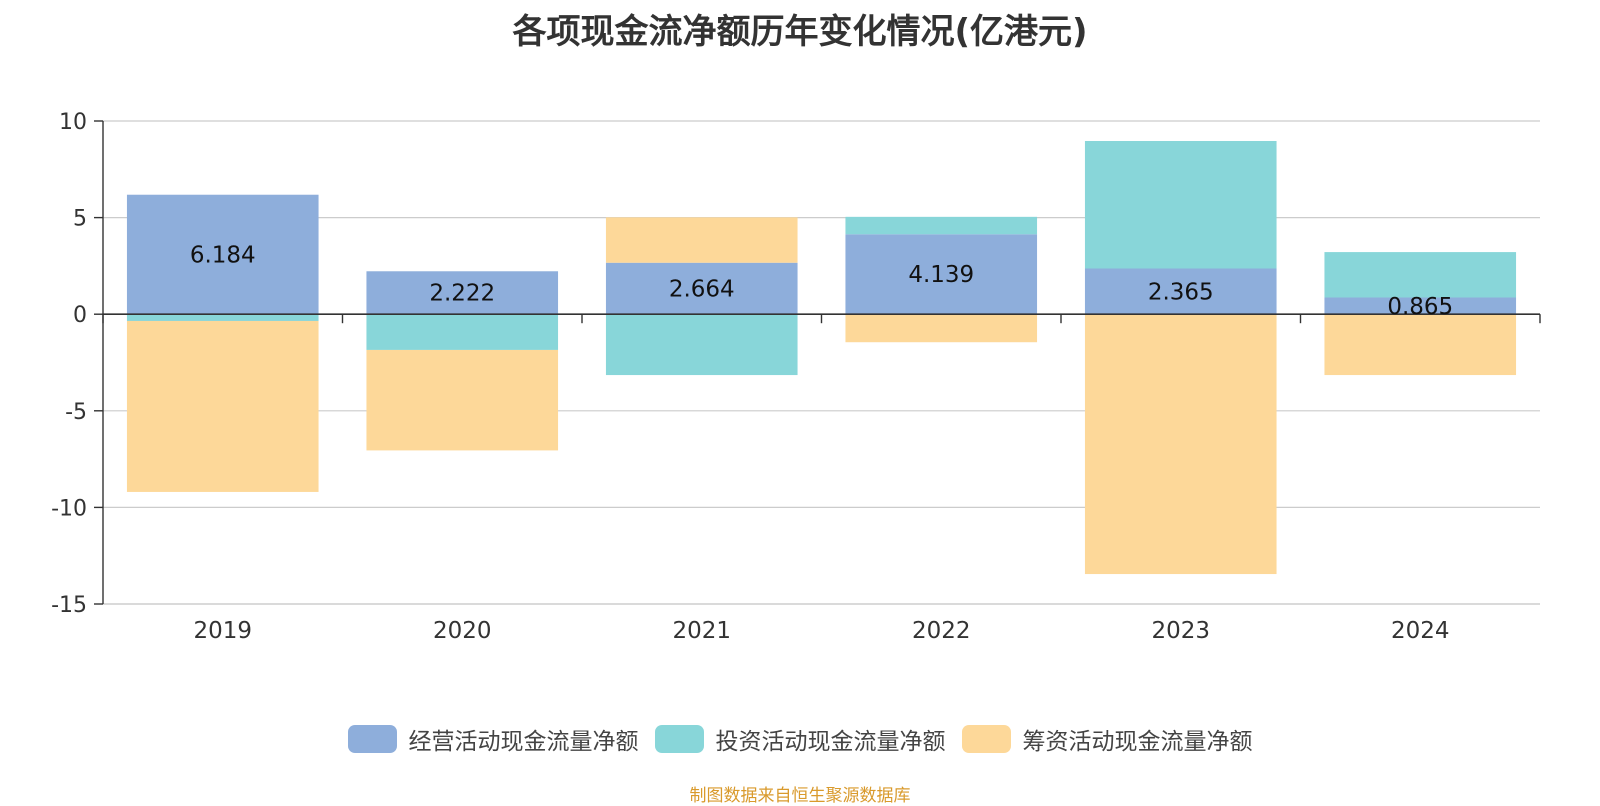 The height and width of the screenshot is (806, 1600). I want to click on data-label: 2.222, so click(462, 294).